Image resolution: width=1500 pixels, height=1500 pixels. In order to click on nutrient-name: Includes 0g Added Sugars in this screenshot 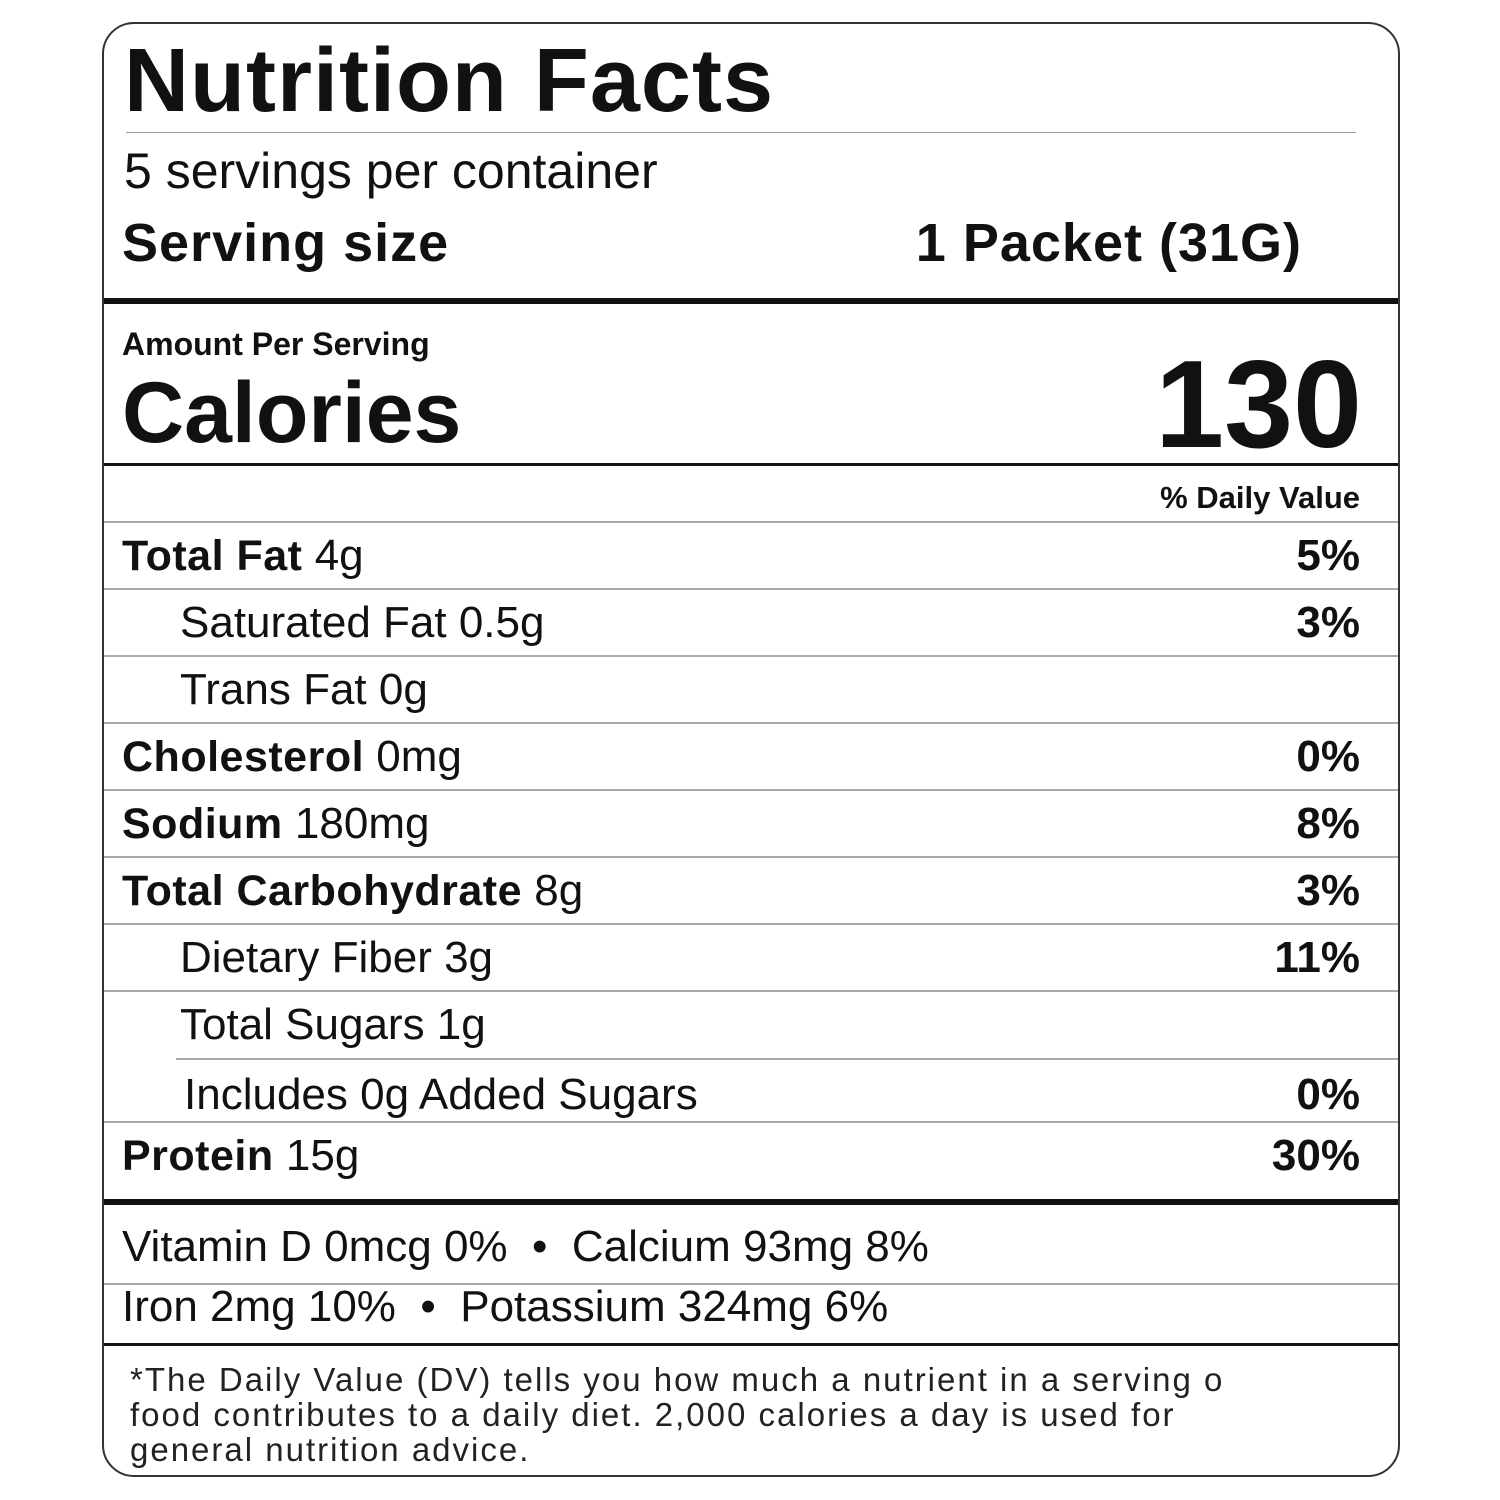, I will do `click(441, 1094)`.